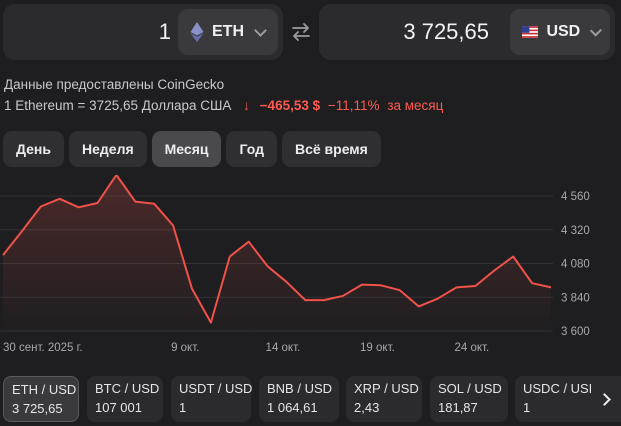  Describe the element at coordinates (246, 105) in the screenshot. I see `arrow-down-icon: ↓` at that location.